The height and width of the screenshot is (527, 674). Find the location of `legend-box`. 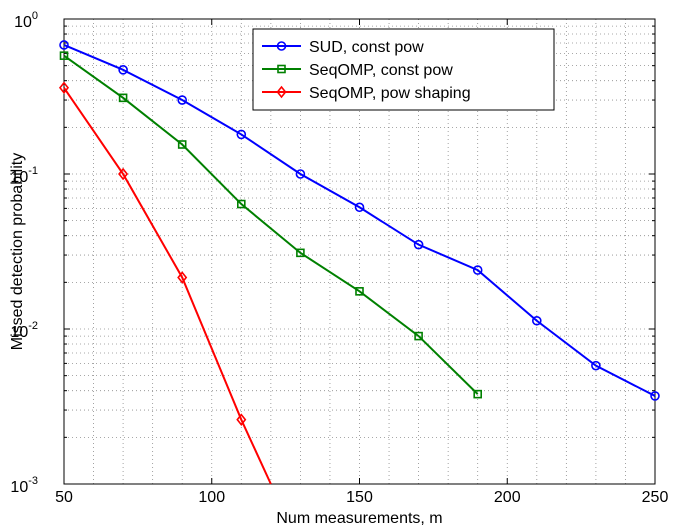

legend-box is located at coordinates (403, 69).